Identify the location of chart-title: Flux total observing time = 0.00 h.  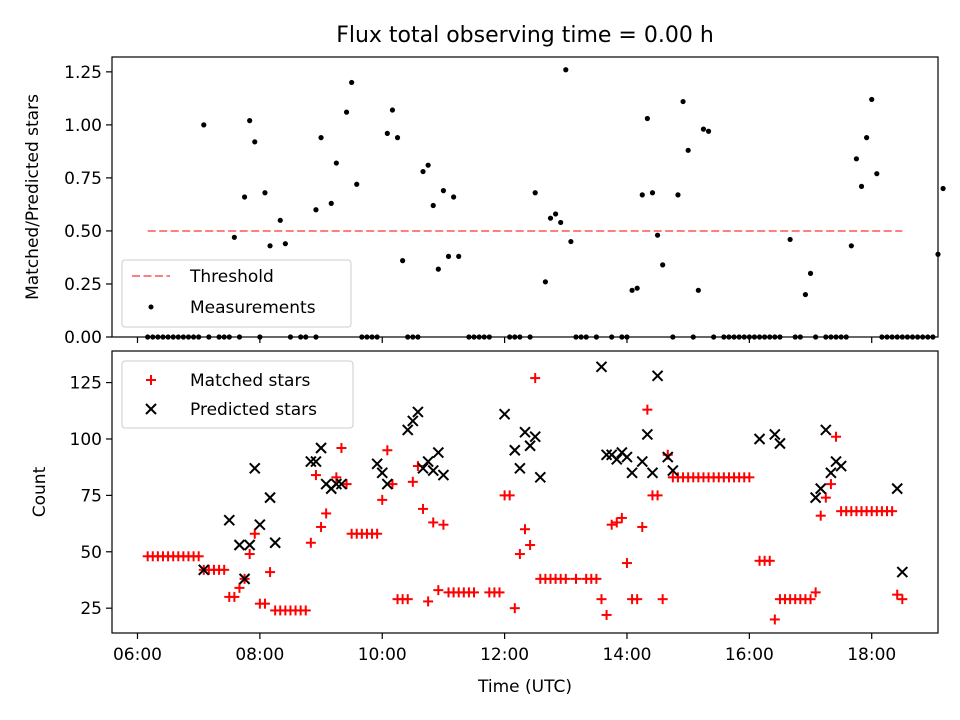
(525, 35).